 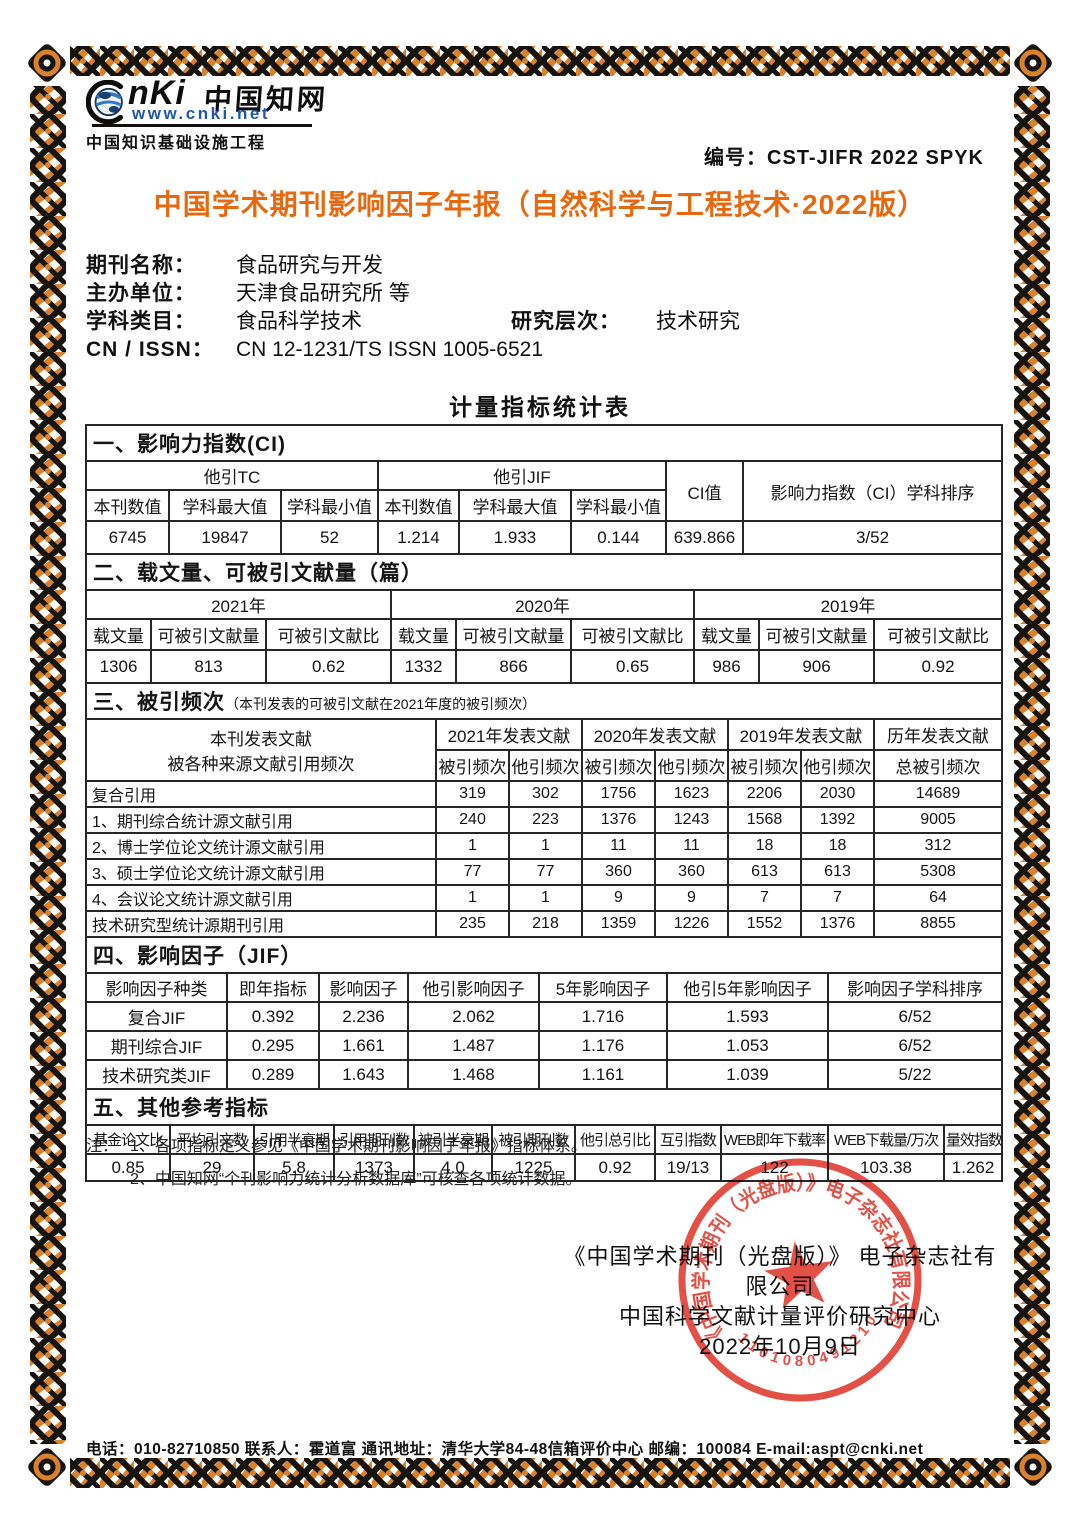 What do you see at coordinates (698, 321) in the screenshot?
I see `research-level-value: 技术研究` at bounding box center [698, 321].